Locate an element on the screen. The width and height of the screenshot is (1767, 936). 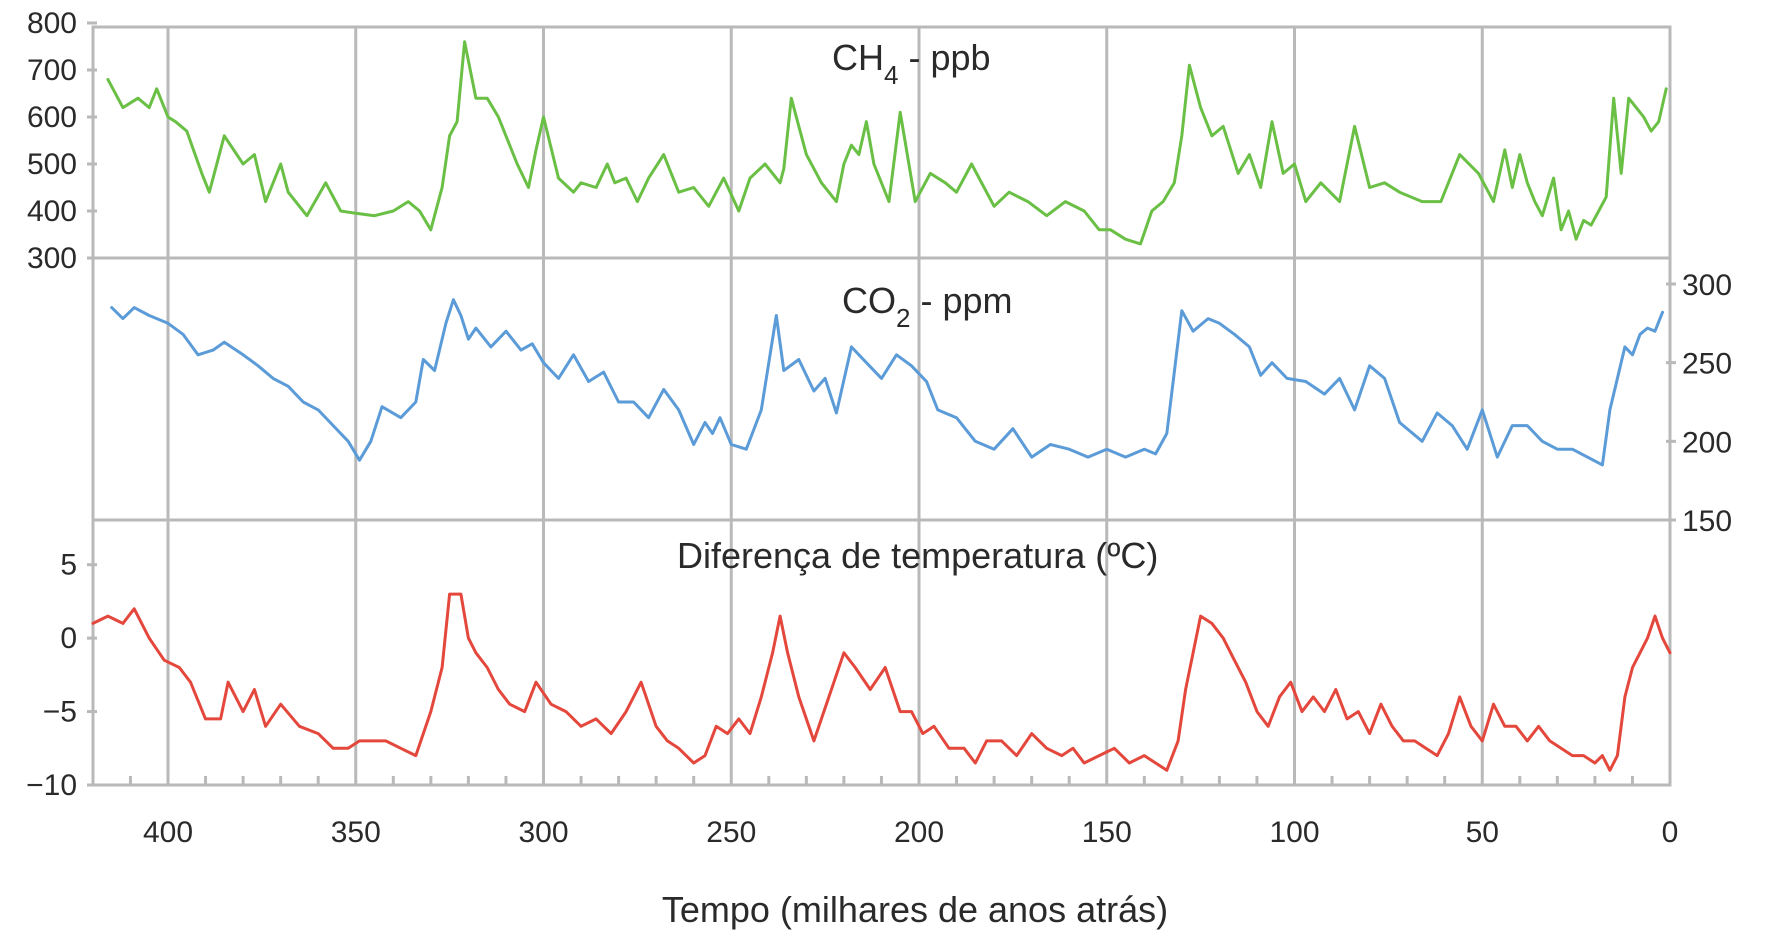
ch4-y-tick-label: 600 is located at coordinates (52, 117).